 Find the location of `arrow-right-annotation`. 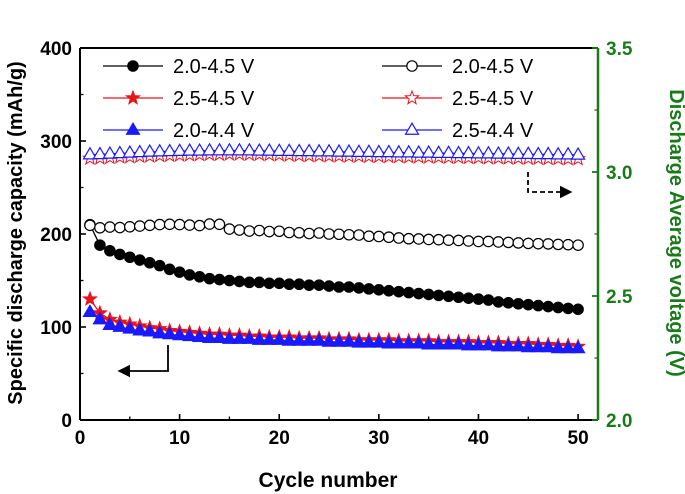

arrow-right-annotation is located at coordinates (550, 185).